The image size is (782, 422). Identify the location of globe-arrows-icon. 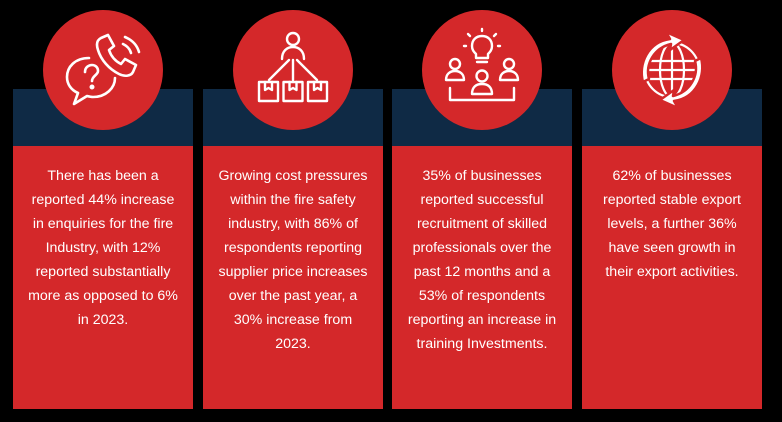
(672, 70).